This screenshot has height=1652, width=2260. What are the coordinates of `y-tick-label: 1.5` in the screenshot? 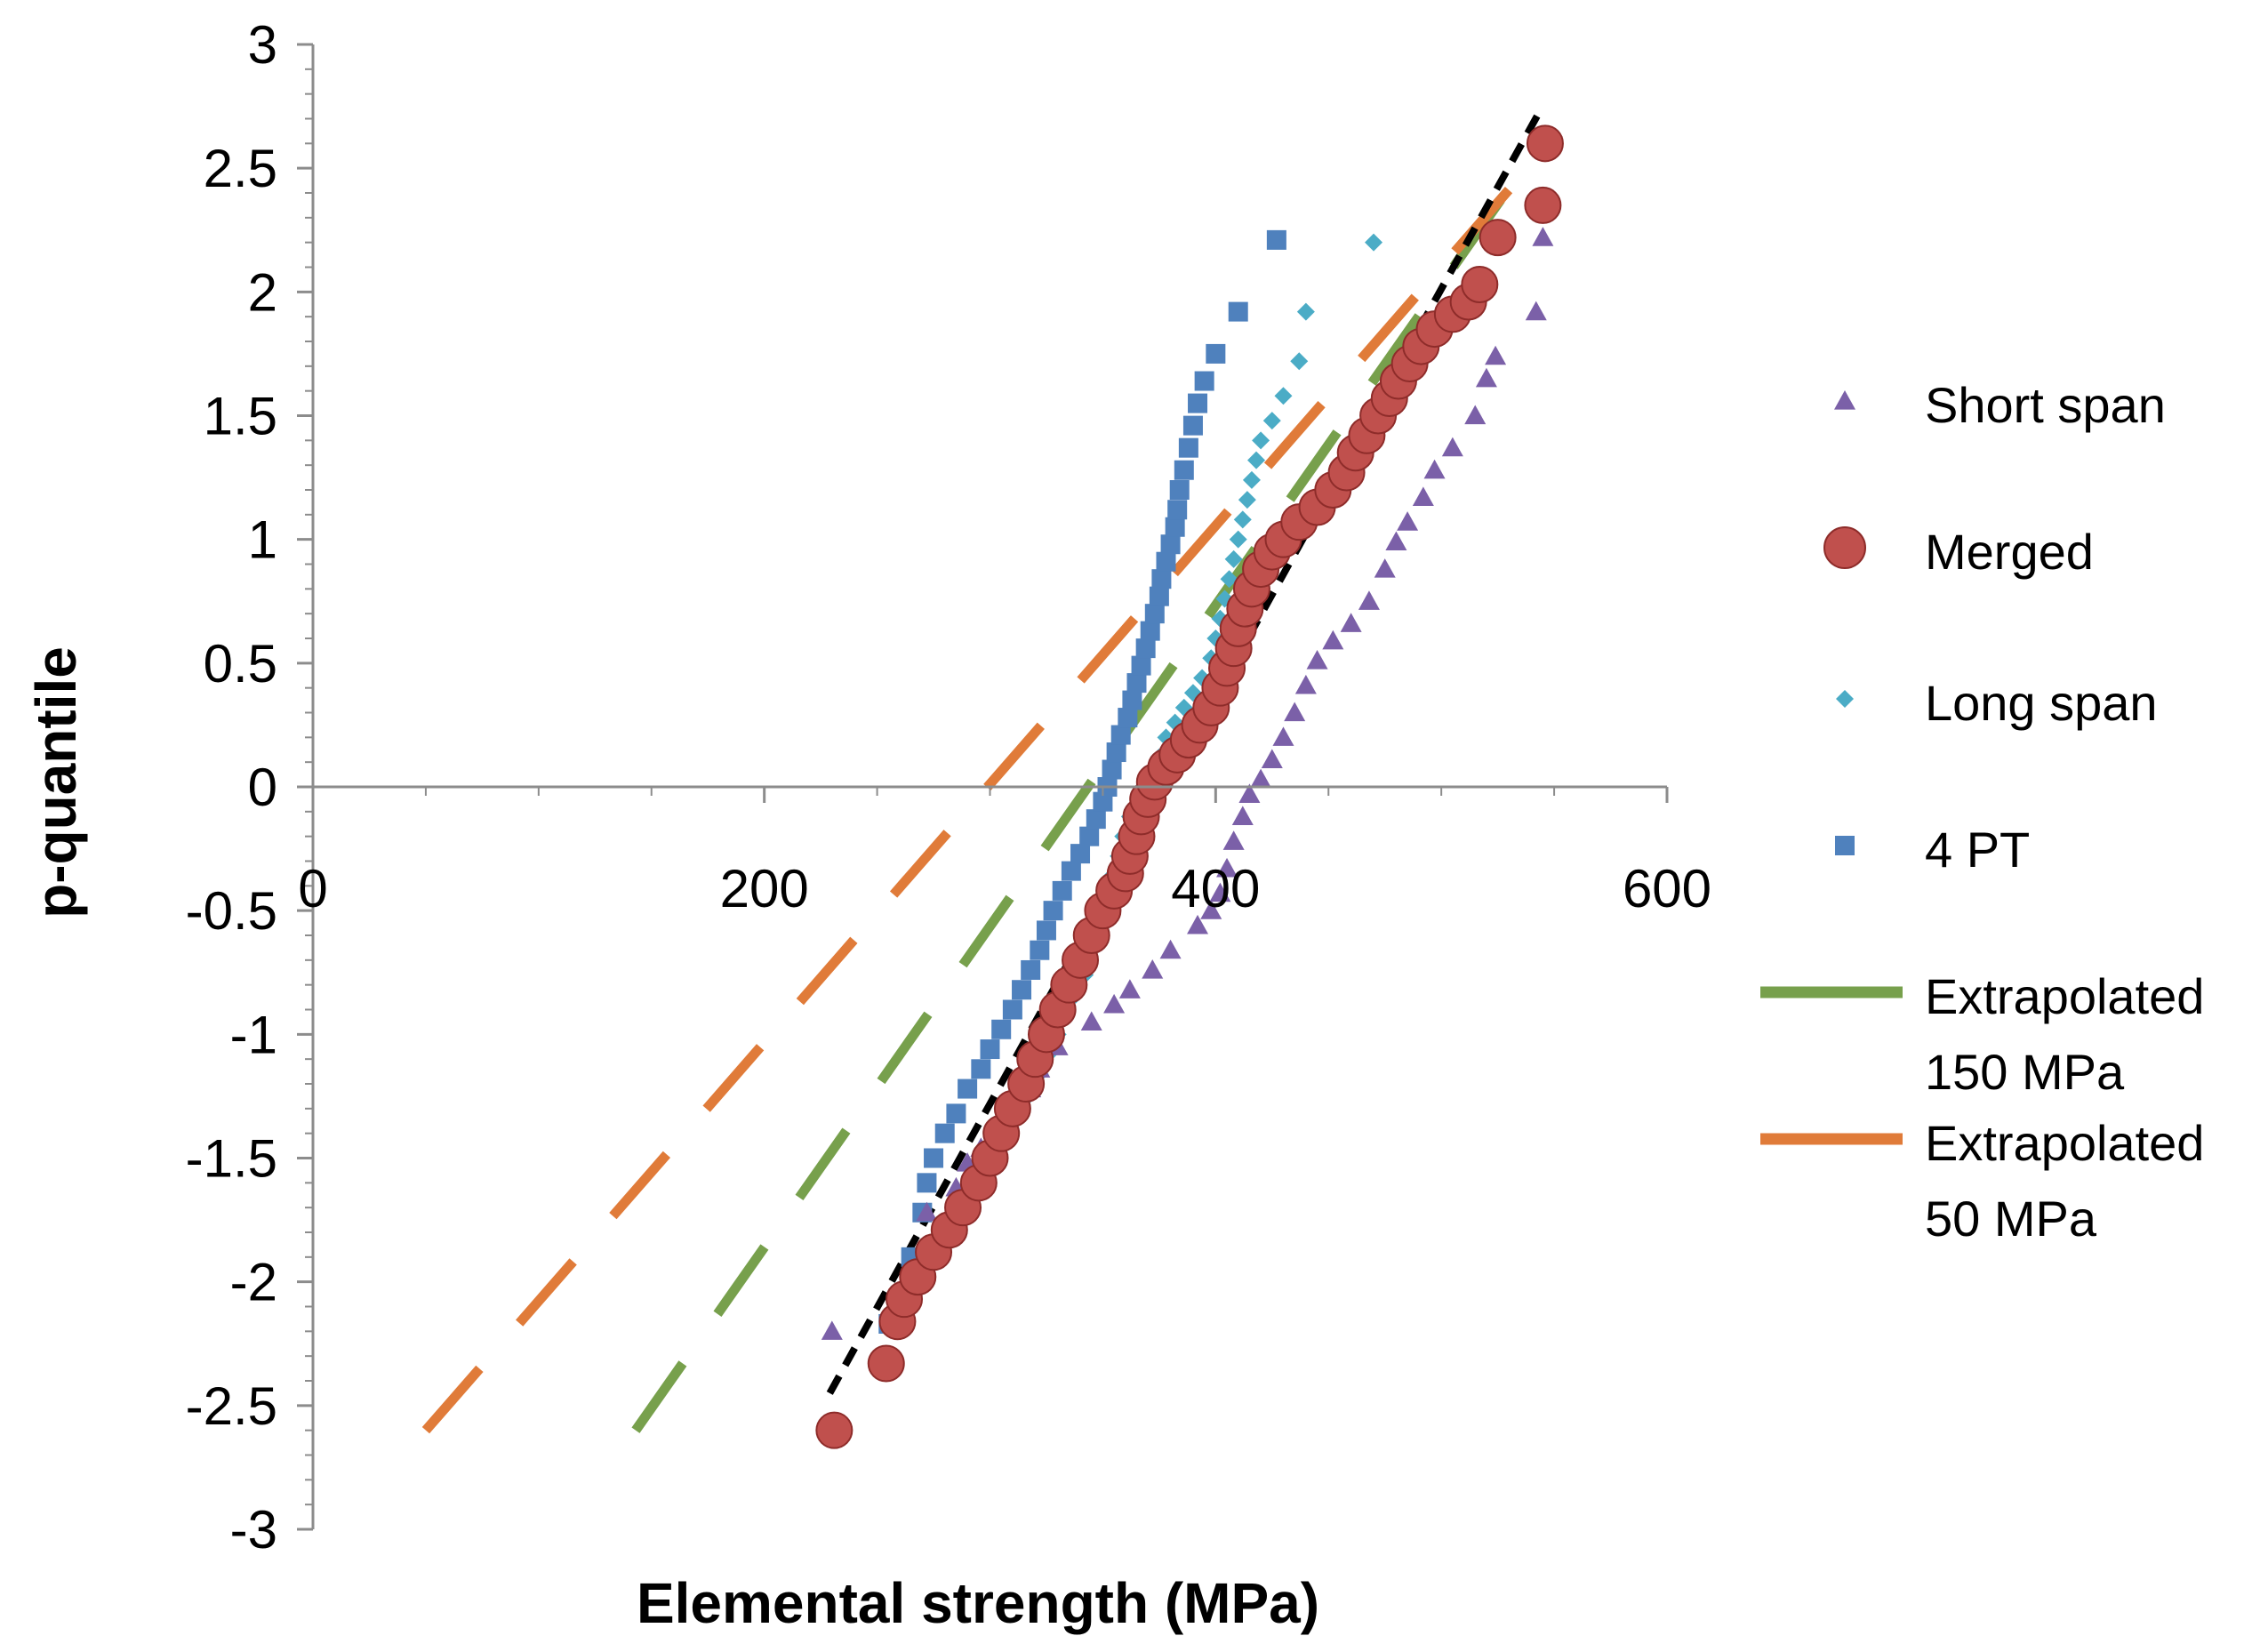 It's located at (240, 417).